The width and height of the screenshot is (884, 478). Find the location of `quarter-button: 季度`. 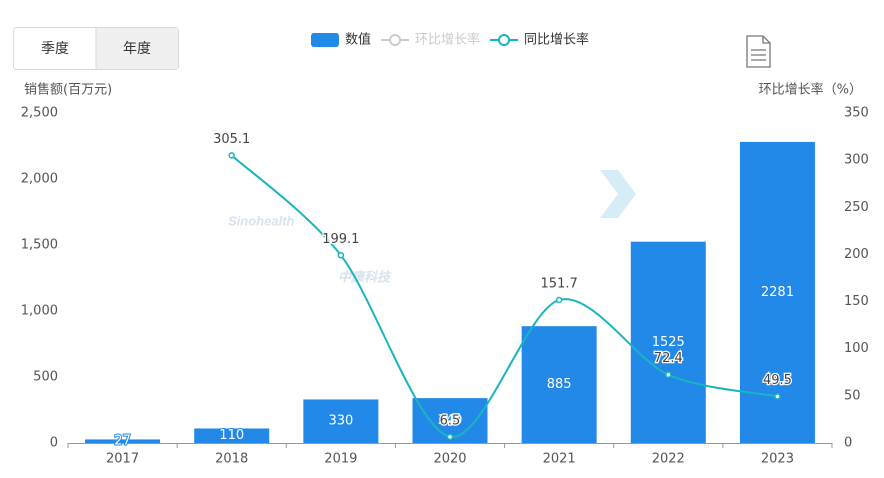

quarter-button: 季度 is located at coordinates (55, 49).